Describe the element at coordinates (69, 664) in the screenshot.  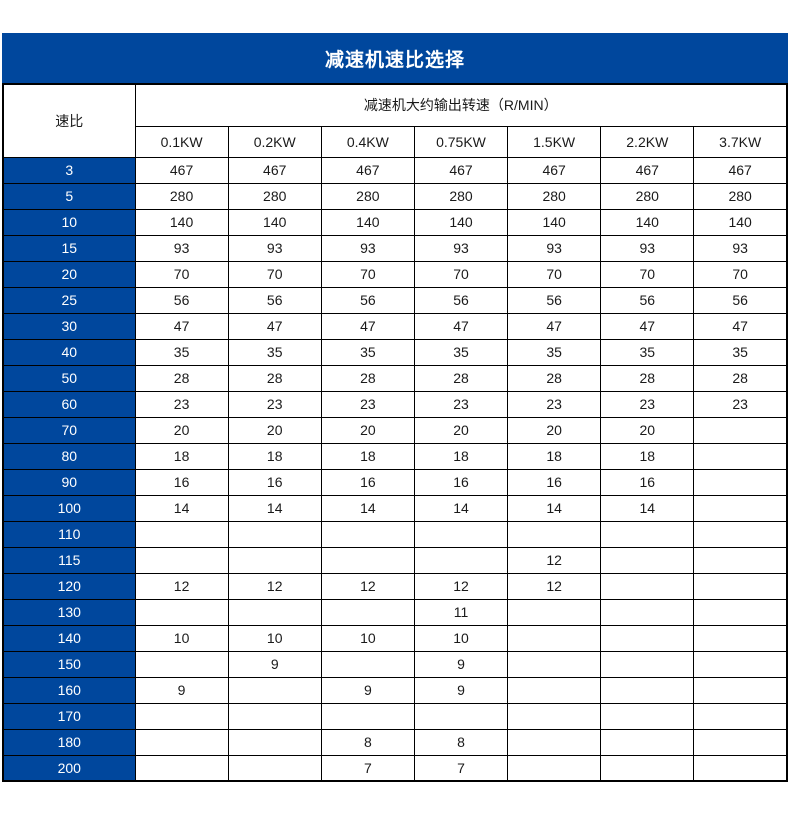
I see `ratio-cell: 150` at that location.